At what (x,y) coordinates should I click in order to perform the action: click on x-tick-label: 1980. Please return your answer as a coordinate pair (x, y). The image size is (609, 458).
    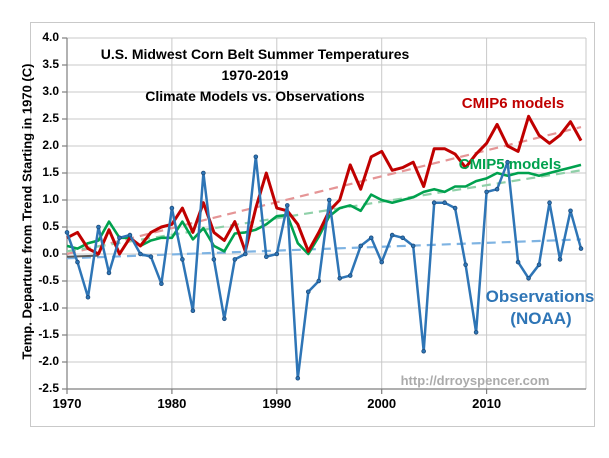
    Looking at the image, I should click on (172, 403).